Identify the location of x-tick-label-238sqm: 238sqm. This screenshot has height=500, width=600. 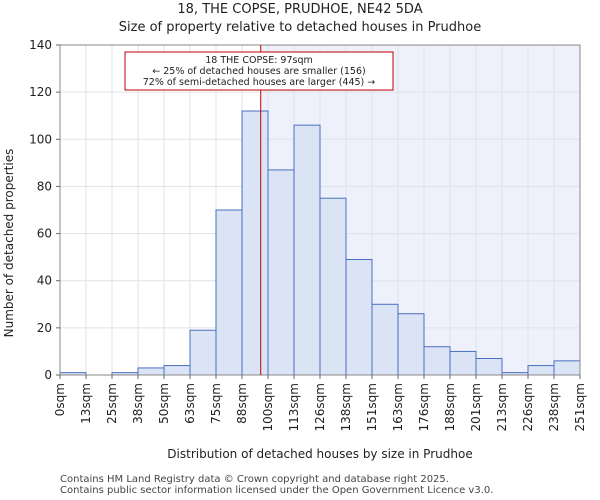
(554, 407).